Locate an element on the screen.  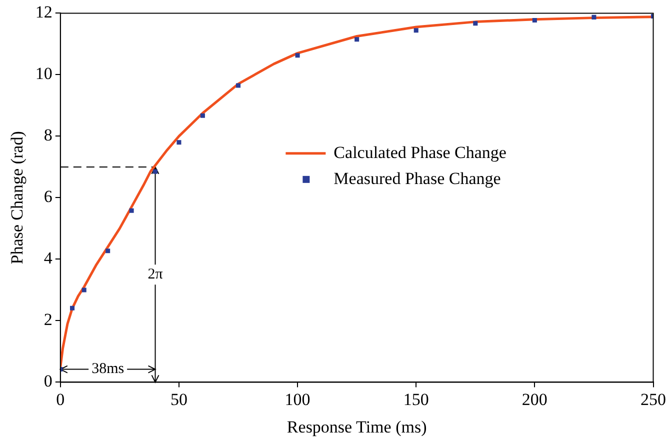
x-tick-label: 250 is located at coordinates (653, 399).